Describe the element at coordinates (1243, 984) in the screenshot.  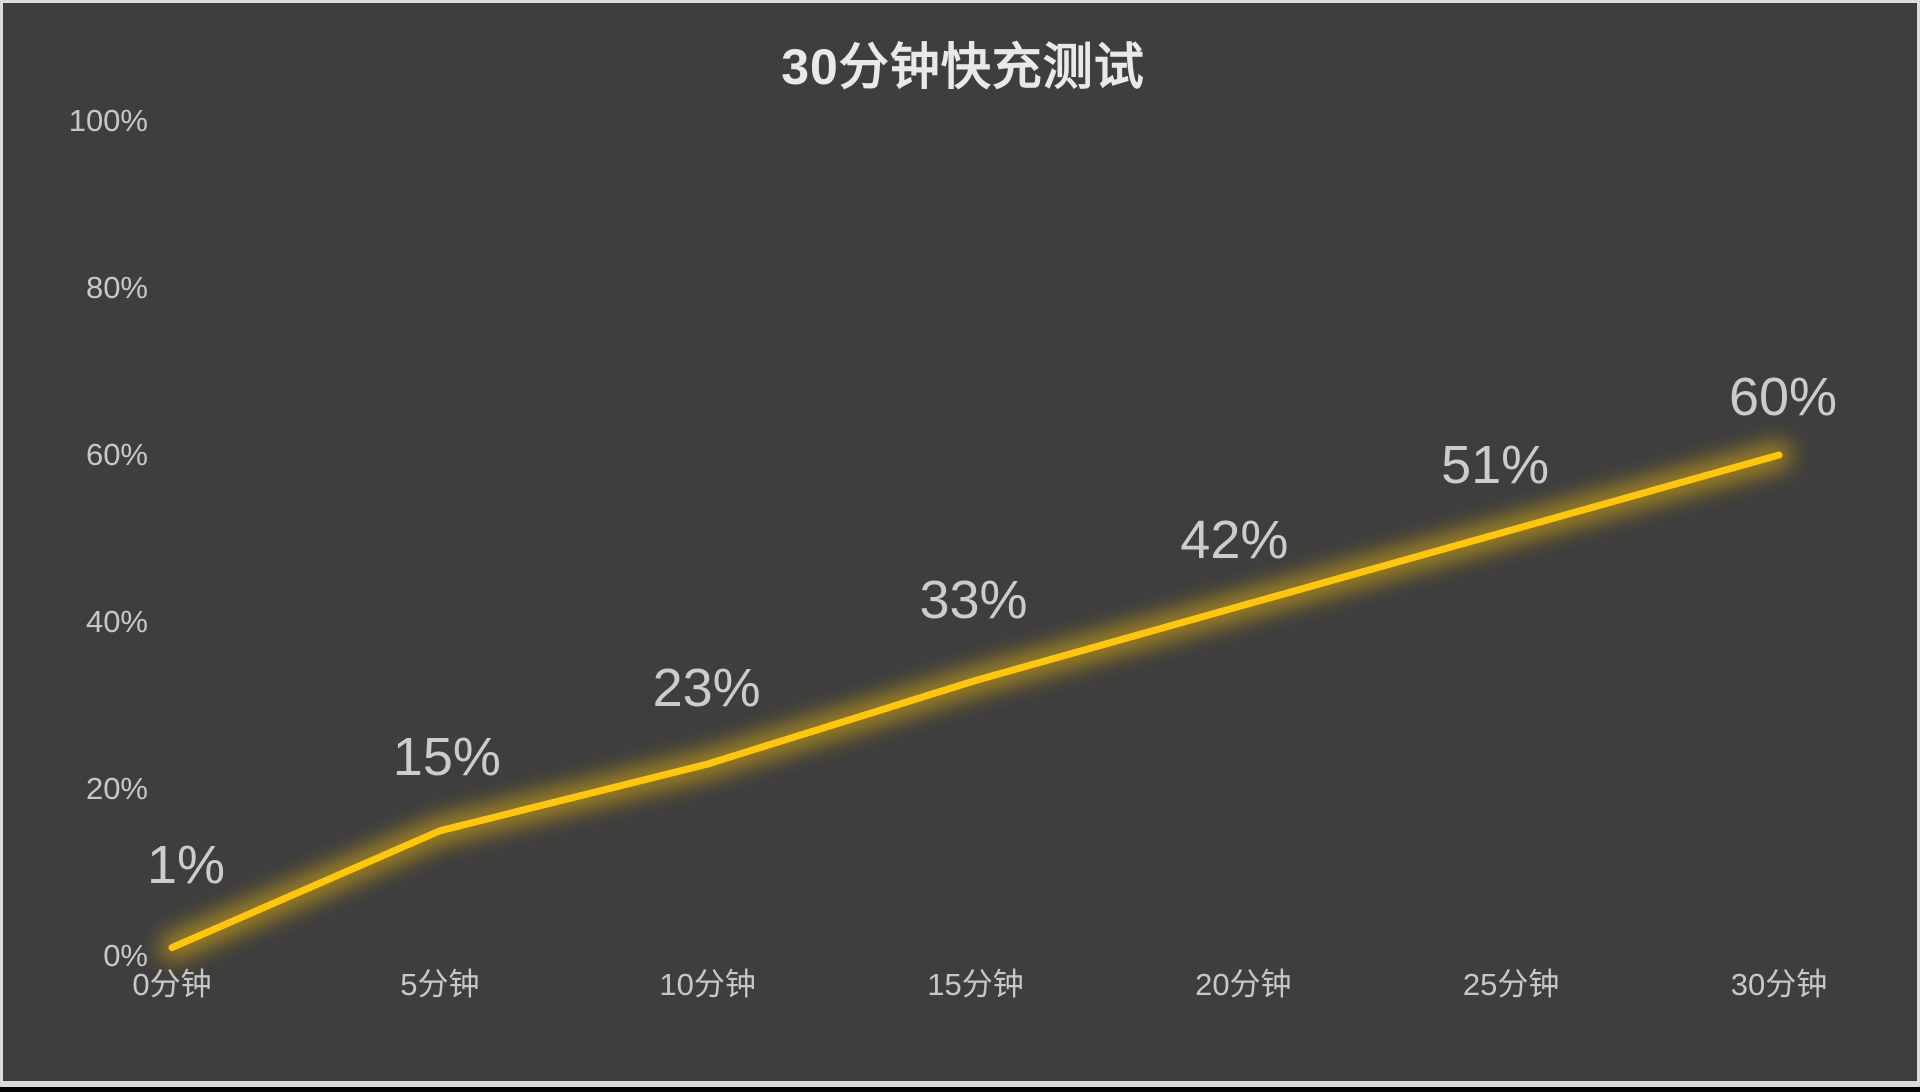
I see `x-axis-tick-20min: 20分钟` at that location.